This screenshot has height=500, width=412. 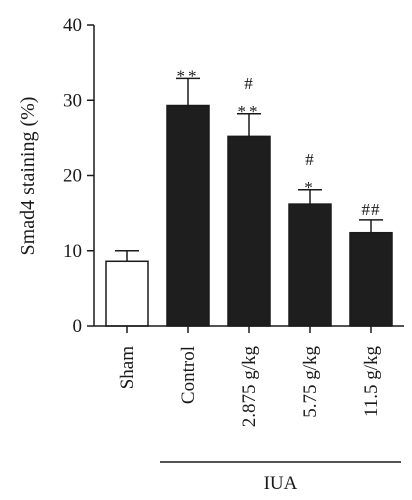 I want to click on y-tick-label: 10, so click(x=72, y=251).